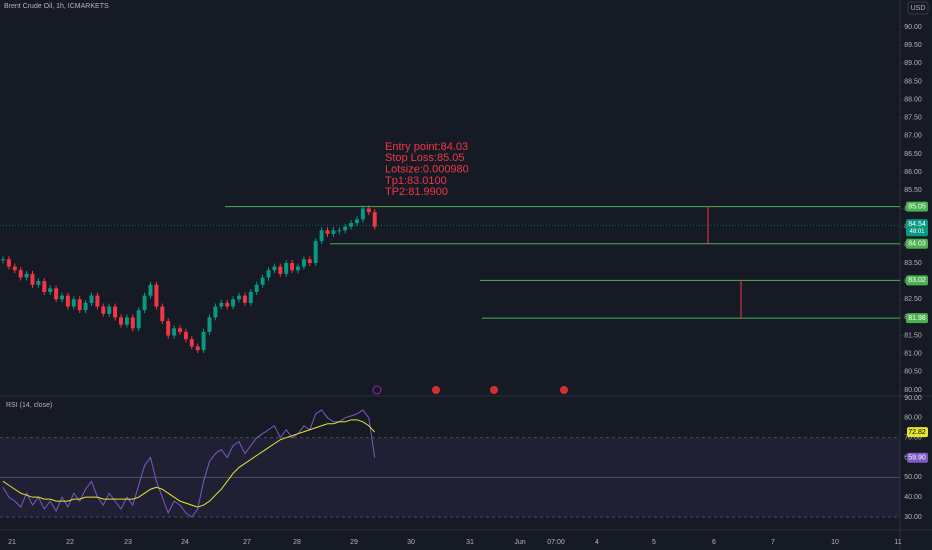  What do you see at coordinates (913, 263) in the screenshot?
I see `y-tick-label: 83.50` at bounding box center [913, 263].